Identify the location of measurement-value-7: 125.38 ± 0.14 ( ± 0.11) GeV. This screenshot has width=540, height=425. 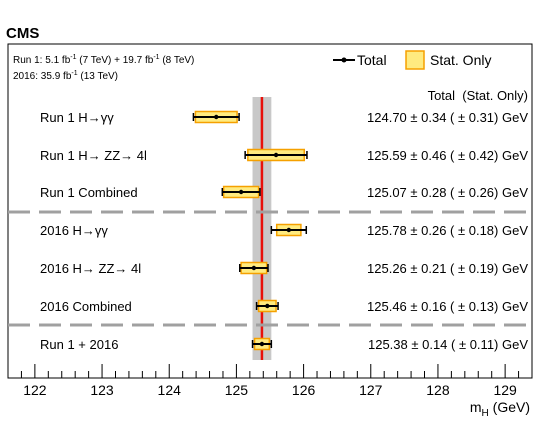
(448, 344).